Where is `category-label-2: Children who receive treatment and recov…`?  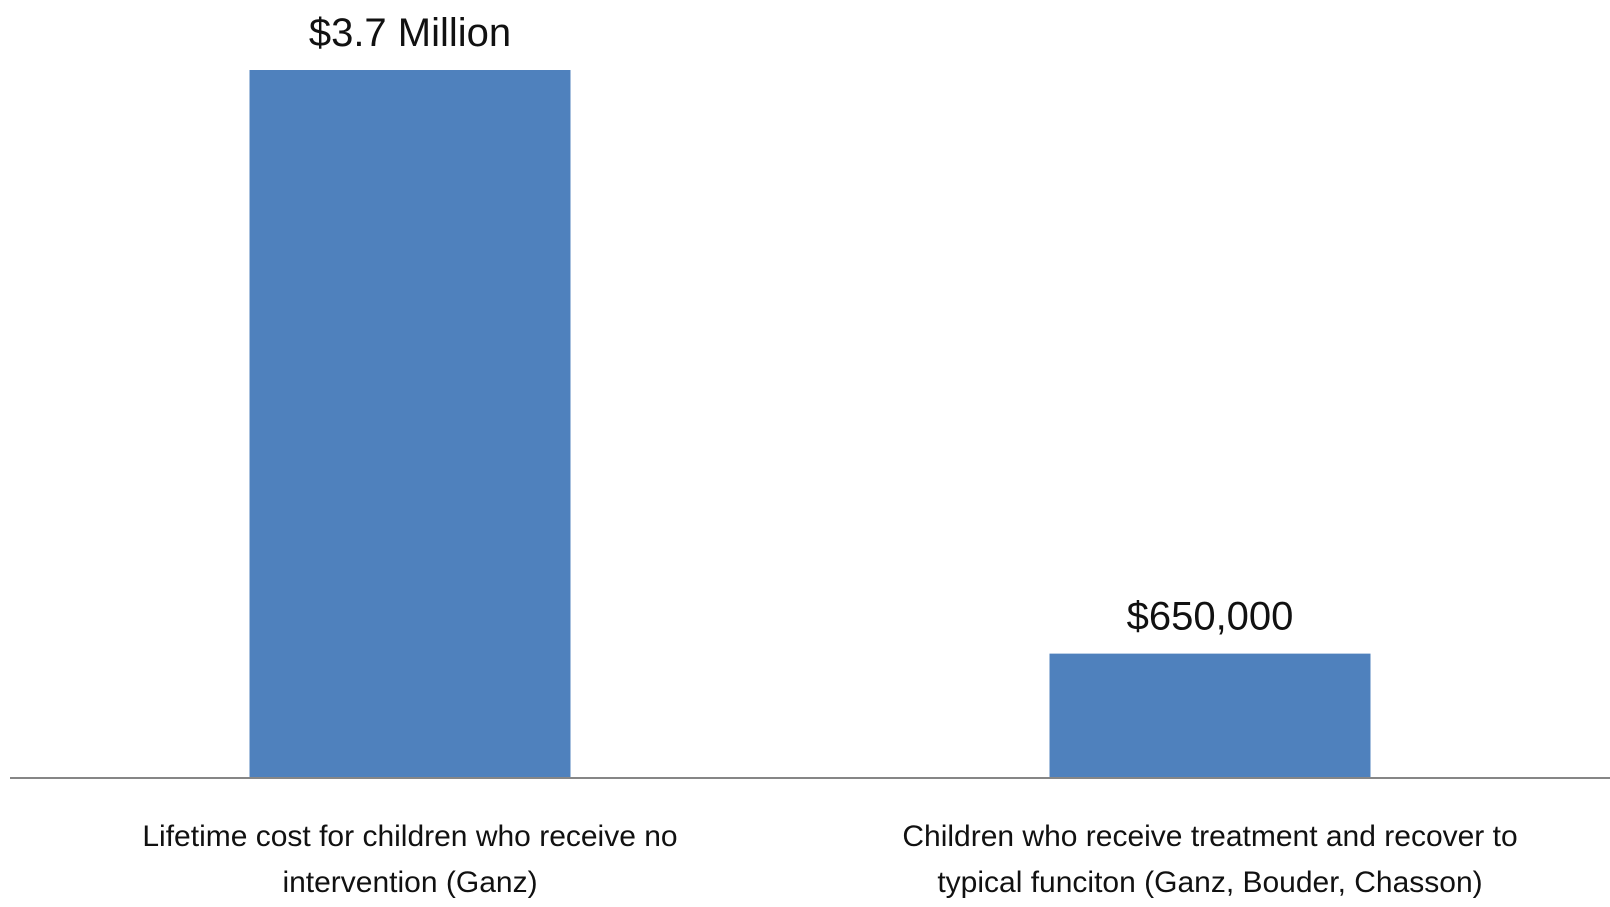 category-label-2: Children who receive treatment and recov… is located at coordinates (1209, 859).